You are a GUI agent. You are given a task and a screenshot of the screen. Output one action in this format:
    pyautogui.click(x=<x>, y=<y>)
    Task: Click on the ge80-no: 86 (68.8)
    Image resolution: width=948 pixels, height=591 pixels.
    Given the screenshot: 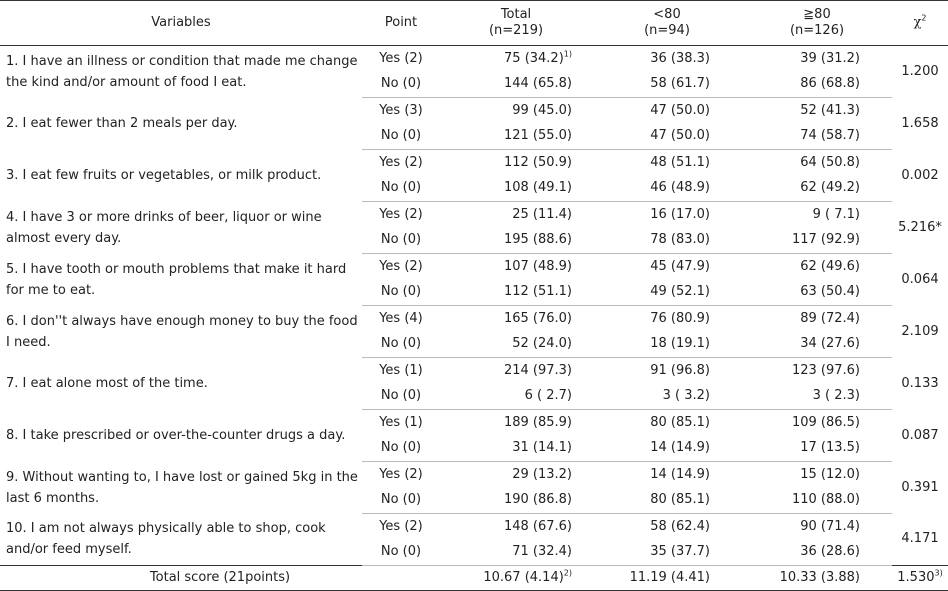 What is the action you would take?
    pyautogui.click(x=817, y=84)
    